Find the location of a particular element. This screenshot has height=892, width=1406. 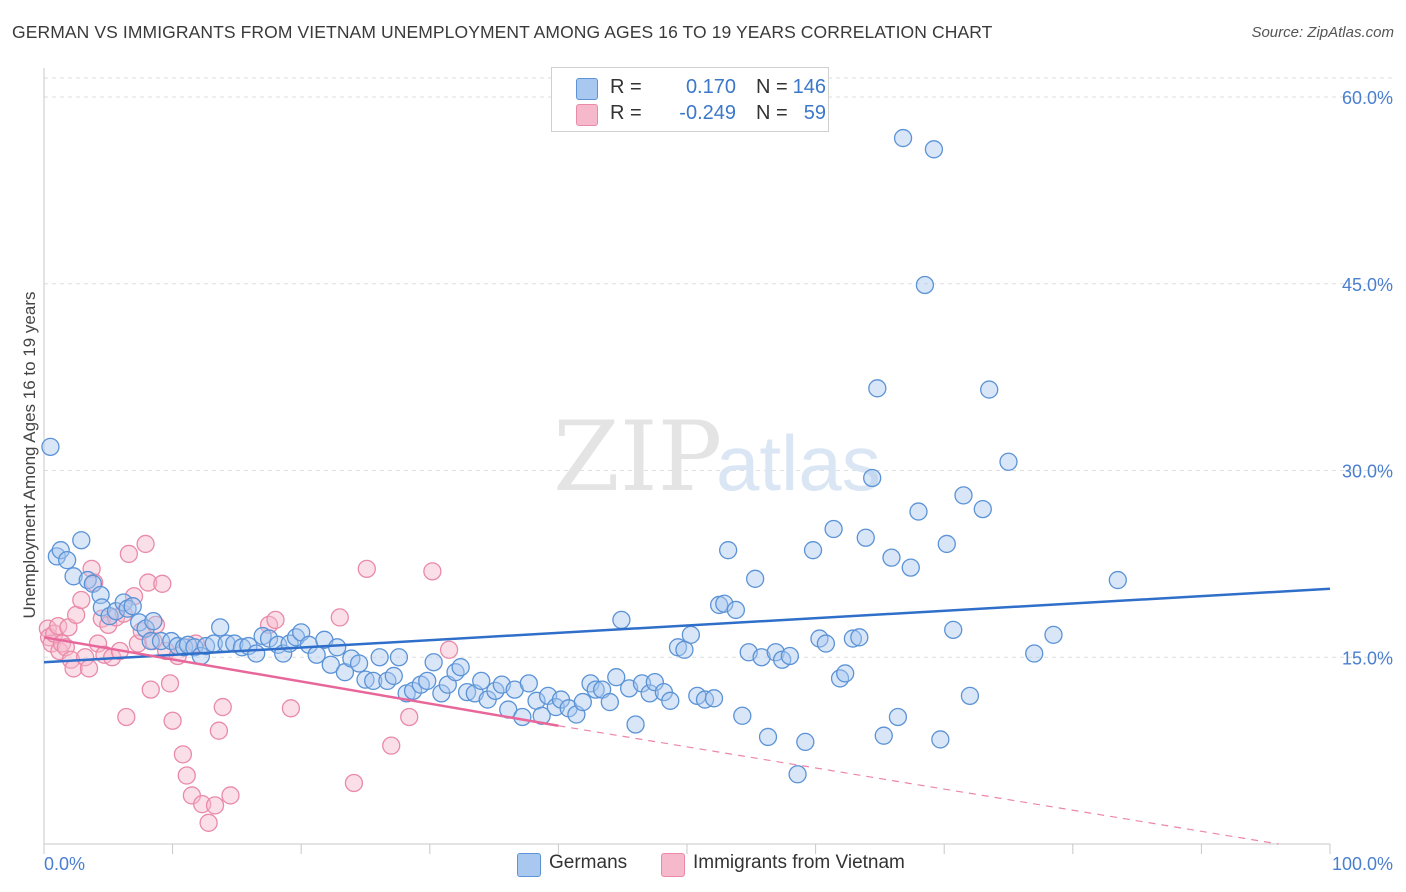

legend-n-value: 59 is located at coordinates (814, 113).